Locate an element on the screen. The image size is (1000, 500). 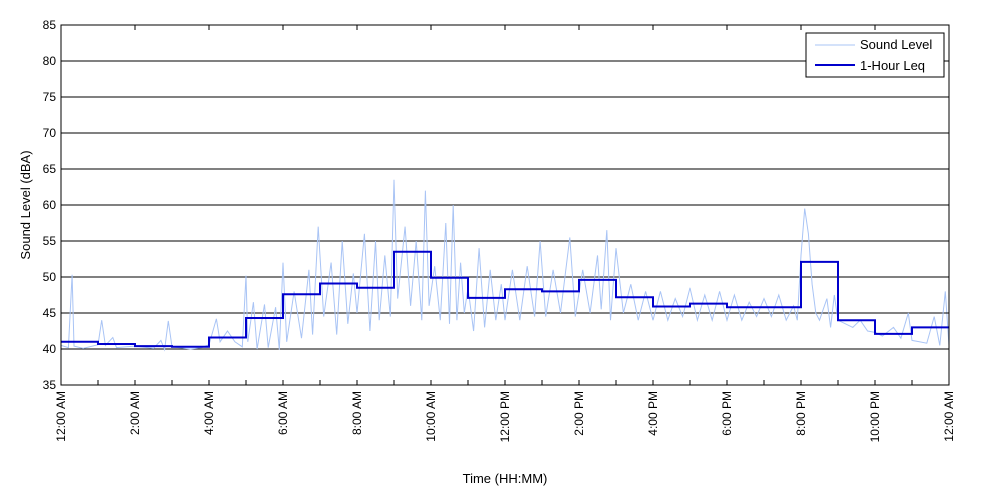
x-tick-label: 2:00 AM is located at coordinates (135, 413).